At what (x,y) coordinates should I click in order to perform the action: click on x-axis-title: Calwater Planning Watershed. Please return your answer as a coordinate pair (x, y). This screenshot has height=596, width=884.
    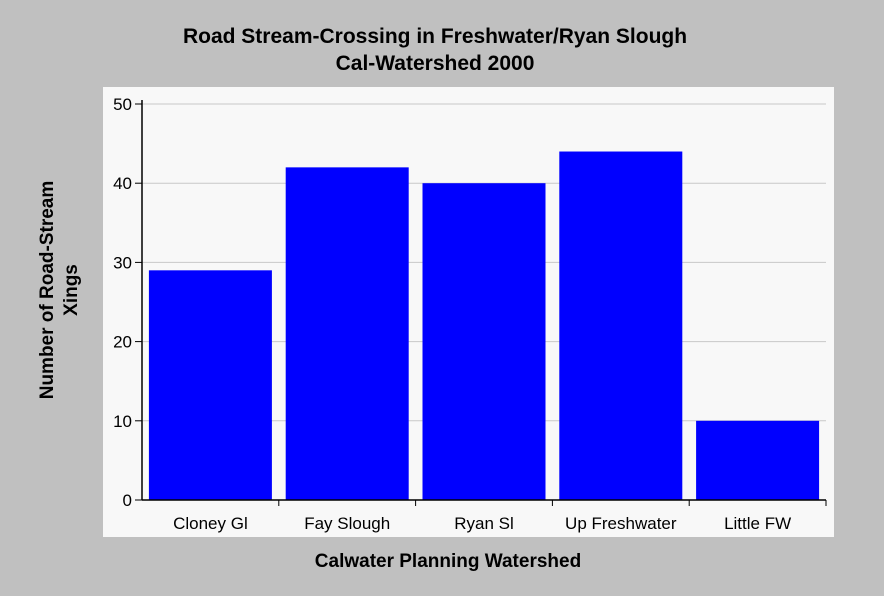
    Looking at the image, I should click on (448, 561).